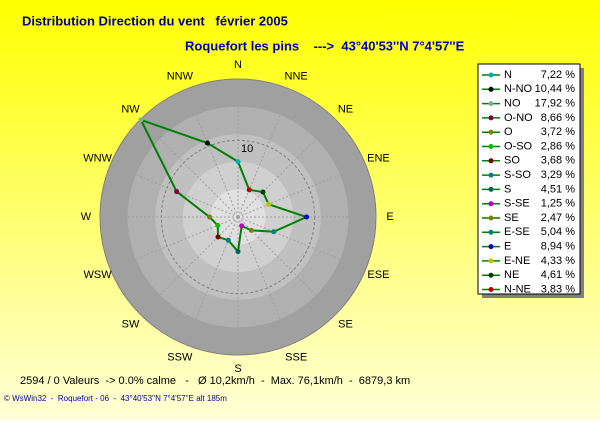 The image size is (600, 425). I want to click on direction-label: NW, so click(130, 109).